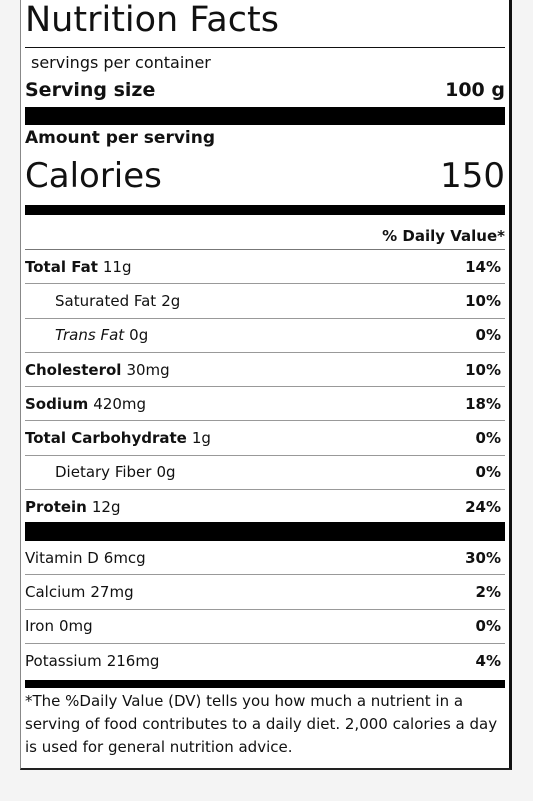  What do you see at coordinates (265, 370) in the screenshot?
I see `nutrient-row: Cholesterol 30mg 10%` at bounding box center [265, 370].